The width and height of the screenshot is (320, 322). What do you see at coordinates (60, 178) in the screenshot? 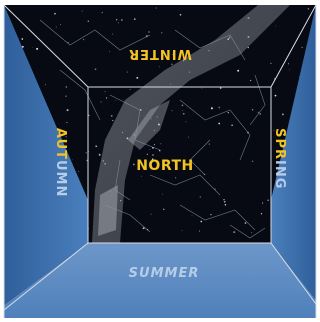
I see `autumn-label-pale: UMN` at bounding box center [60, 178].